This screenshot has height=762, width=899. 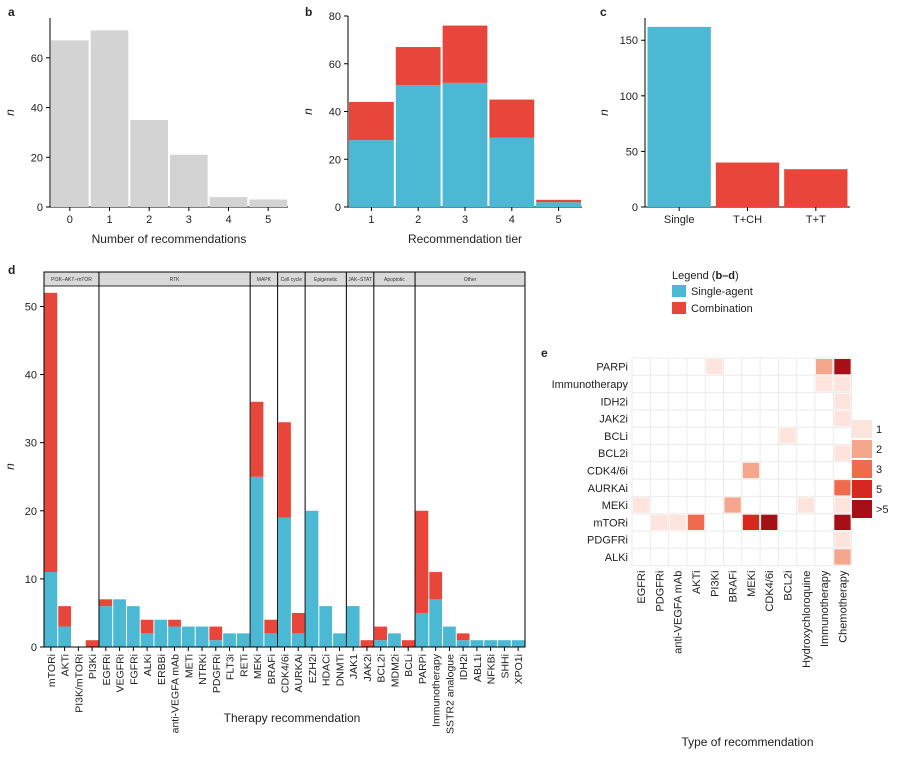 I want to click on e-row-label: CDK4/6i, so click(x=607, y=471).